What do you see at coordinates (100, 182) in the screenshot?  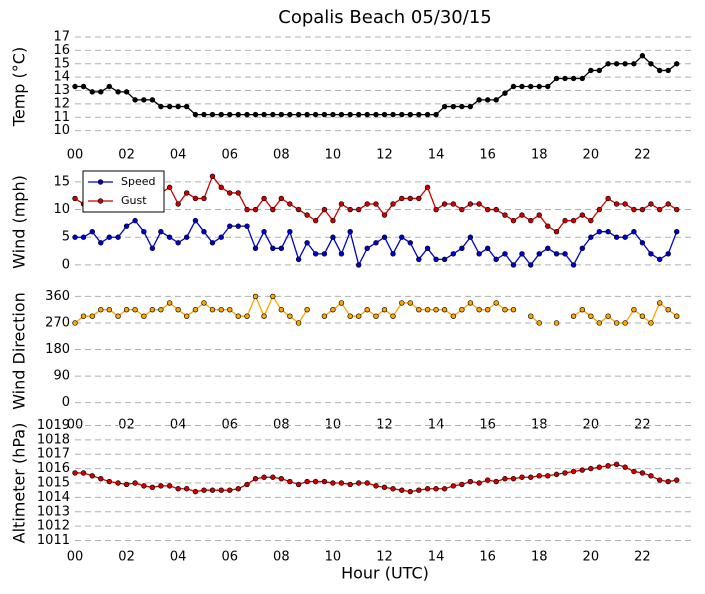 I see `legend-marker` at bounding box center [100, 182].